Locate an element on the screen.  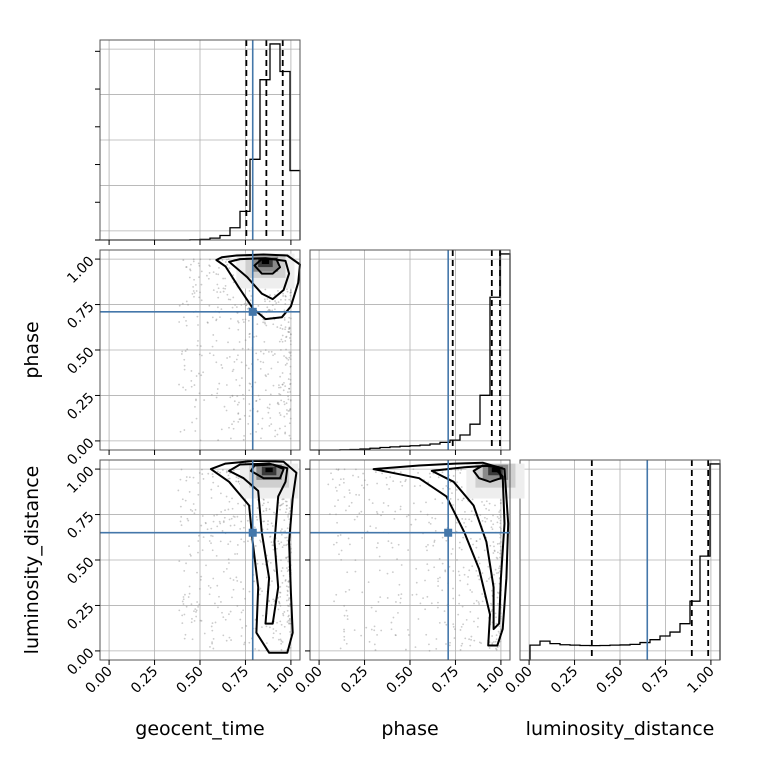
density-cell is located at coordinates (269, 470).